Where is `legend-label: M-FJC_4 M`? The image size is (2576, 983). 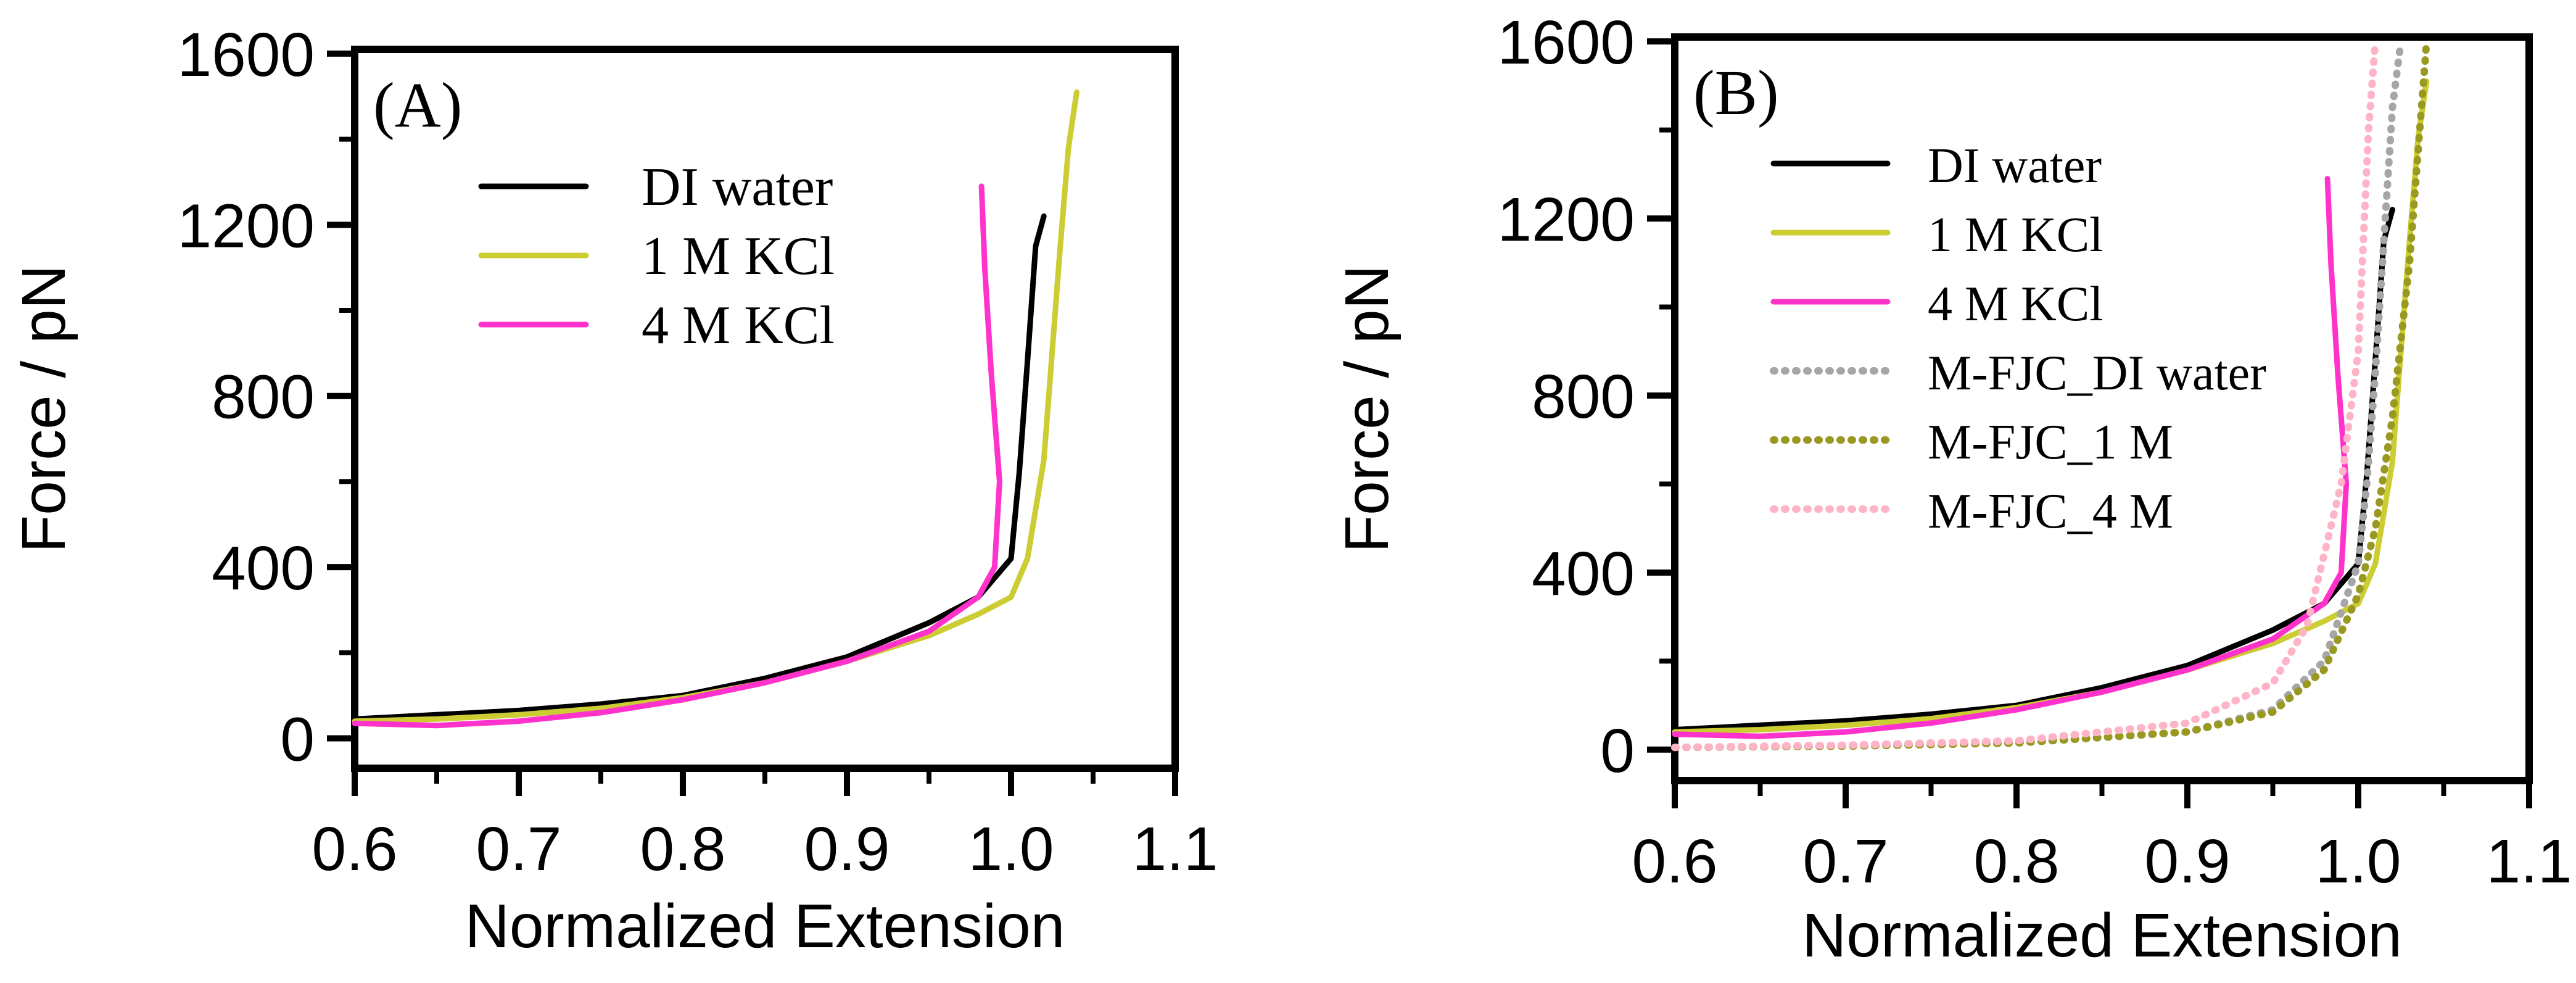 legend-label: M-FJC_4 M is located at coordinates (2050, 512).